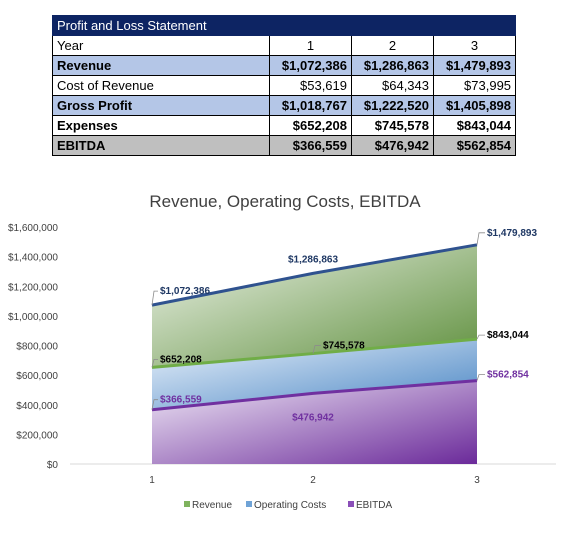 The width and height of the screenshot is (581, 533). Describe the element at coordinates (474, 105) in the screenshot. I see `row-value: $1,405,898` at that location.